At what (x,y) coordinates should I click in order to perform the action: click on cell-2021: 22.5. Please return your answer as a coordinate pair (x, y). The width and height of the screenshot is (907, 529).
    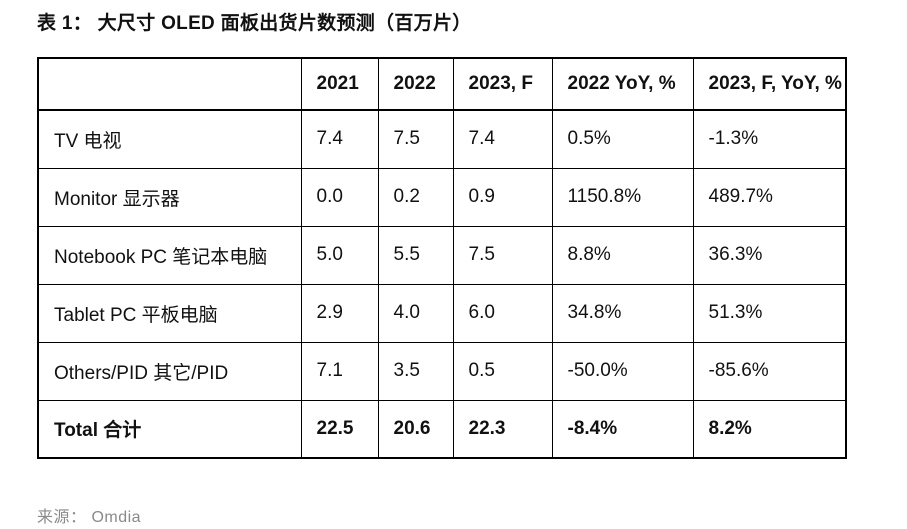
    Looking at the image, I should click on (339, 429).